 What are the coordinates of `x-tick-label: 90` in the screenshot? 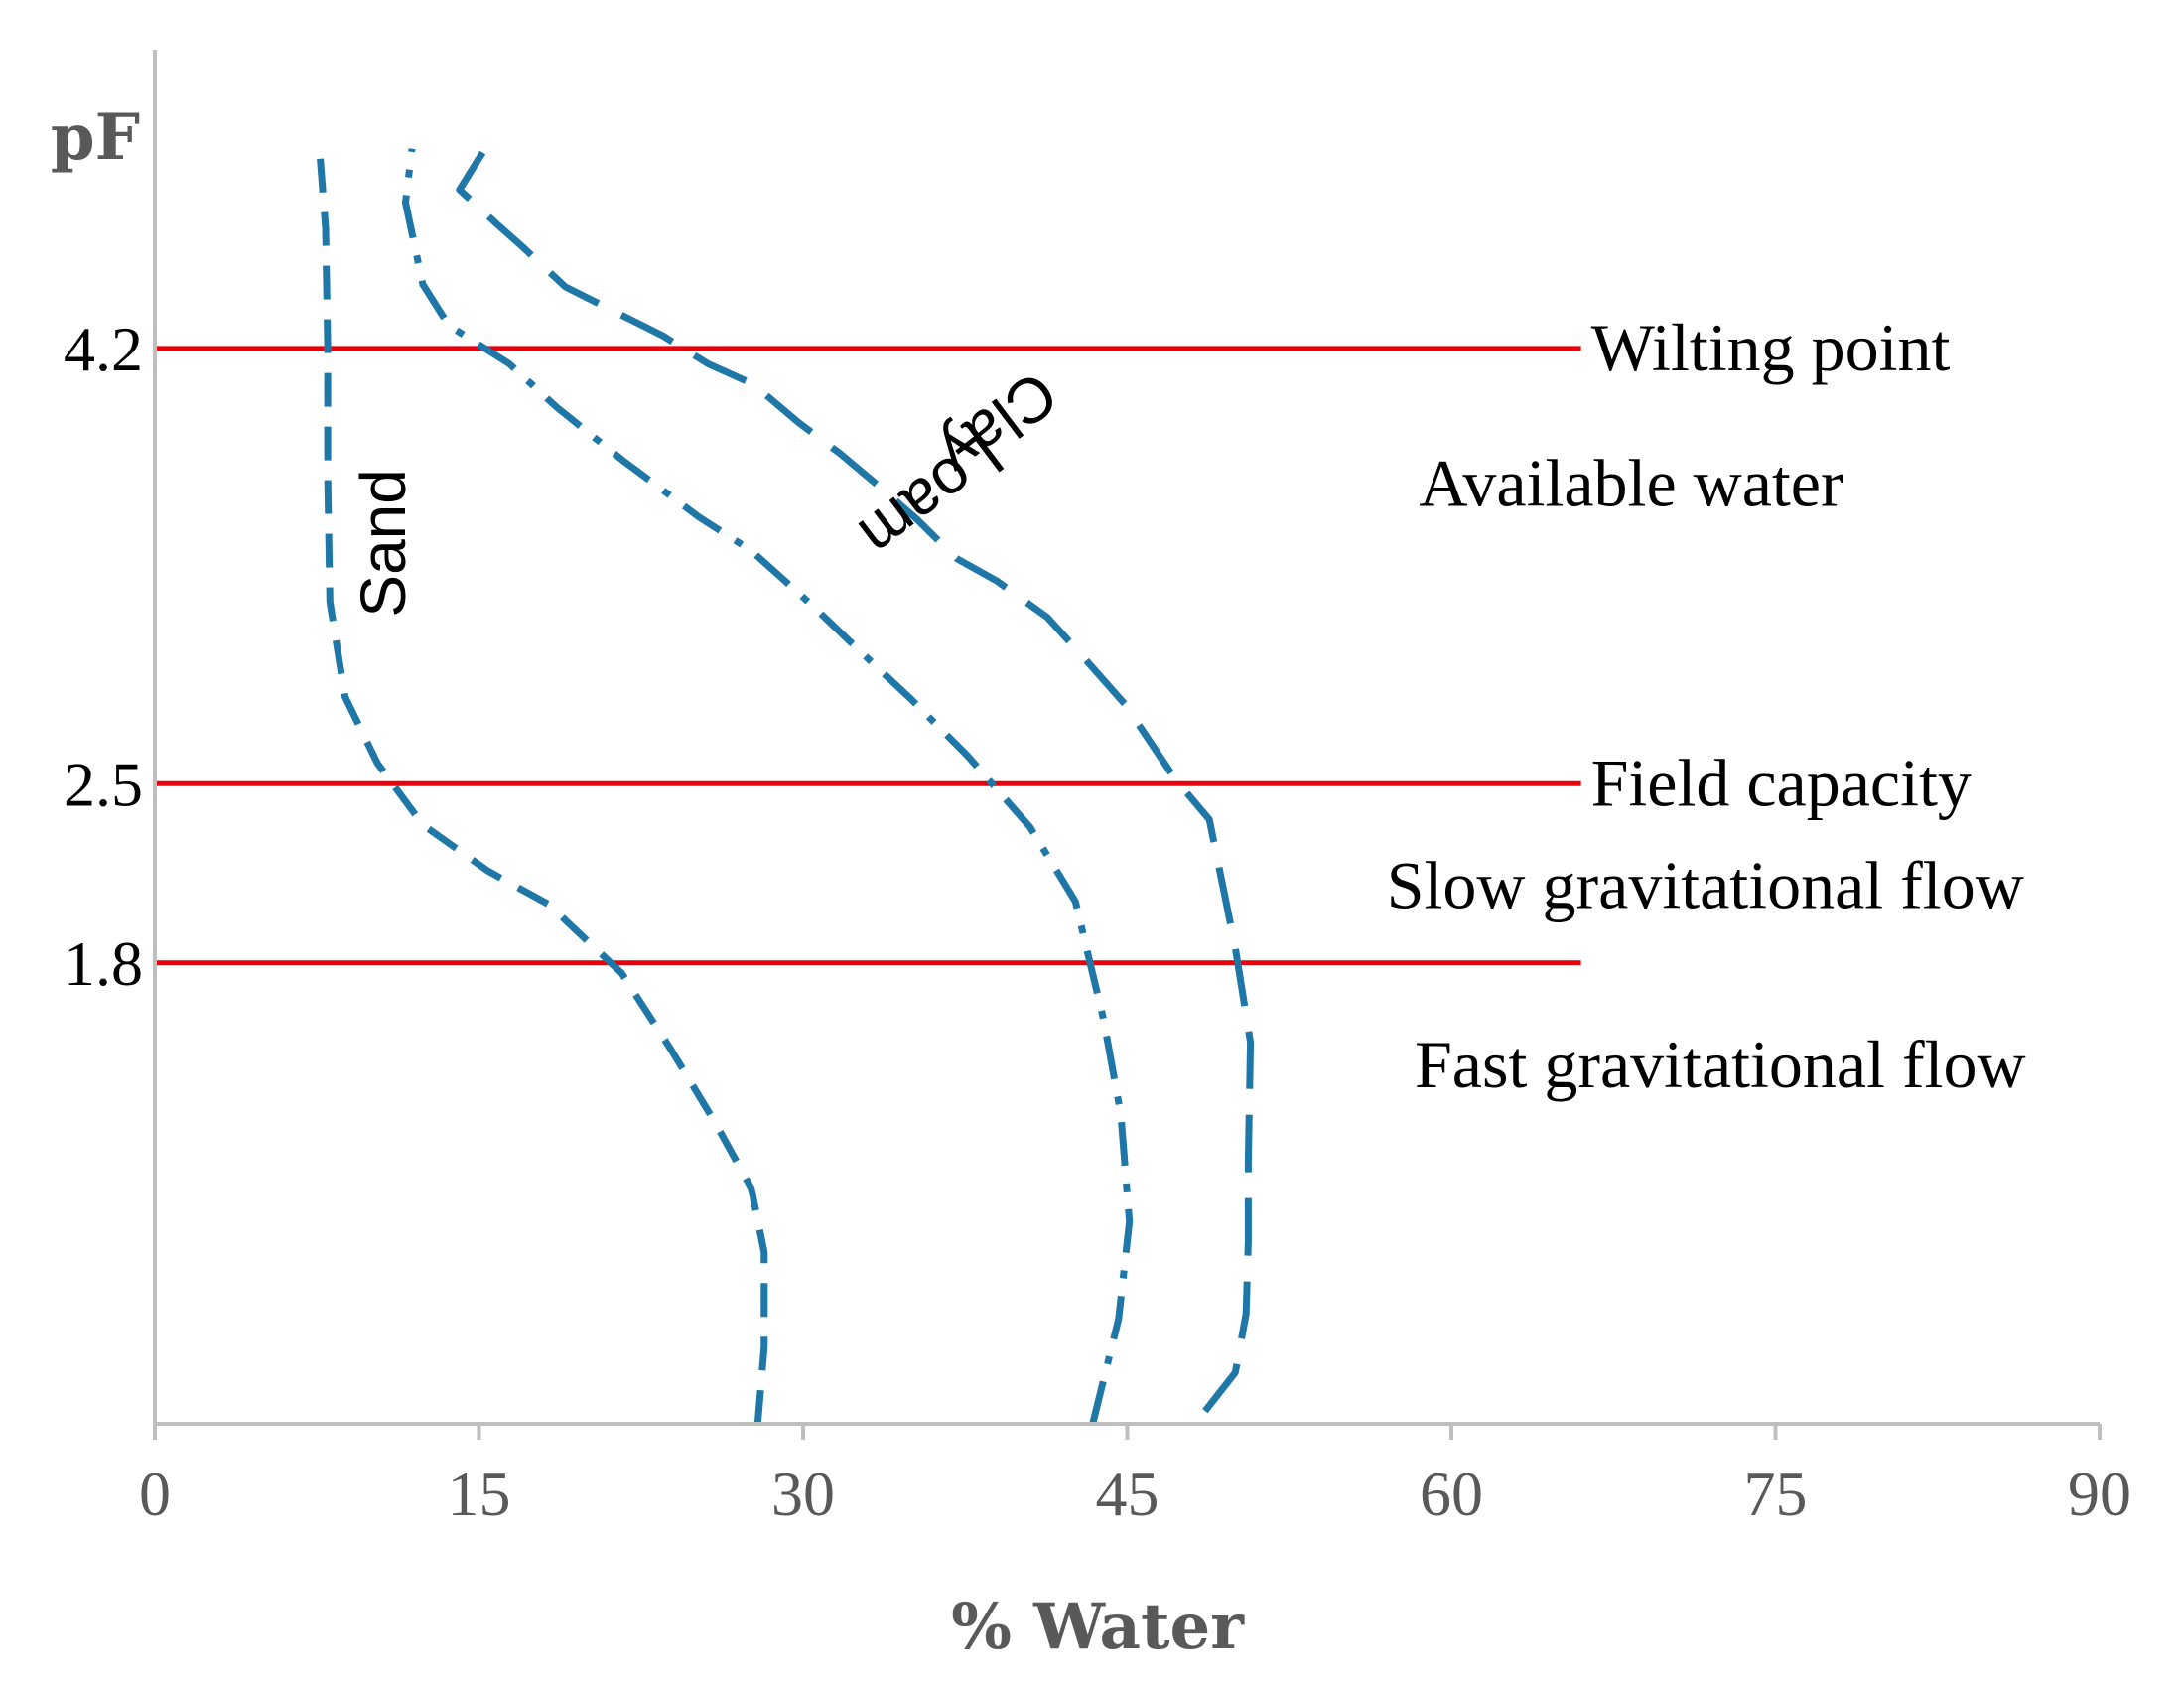 It's located at (2099, 1494).